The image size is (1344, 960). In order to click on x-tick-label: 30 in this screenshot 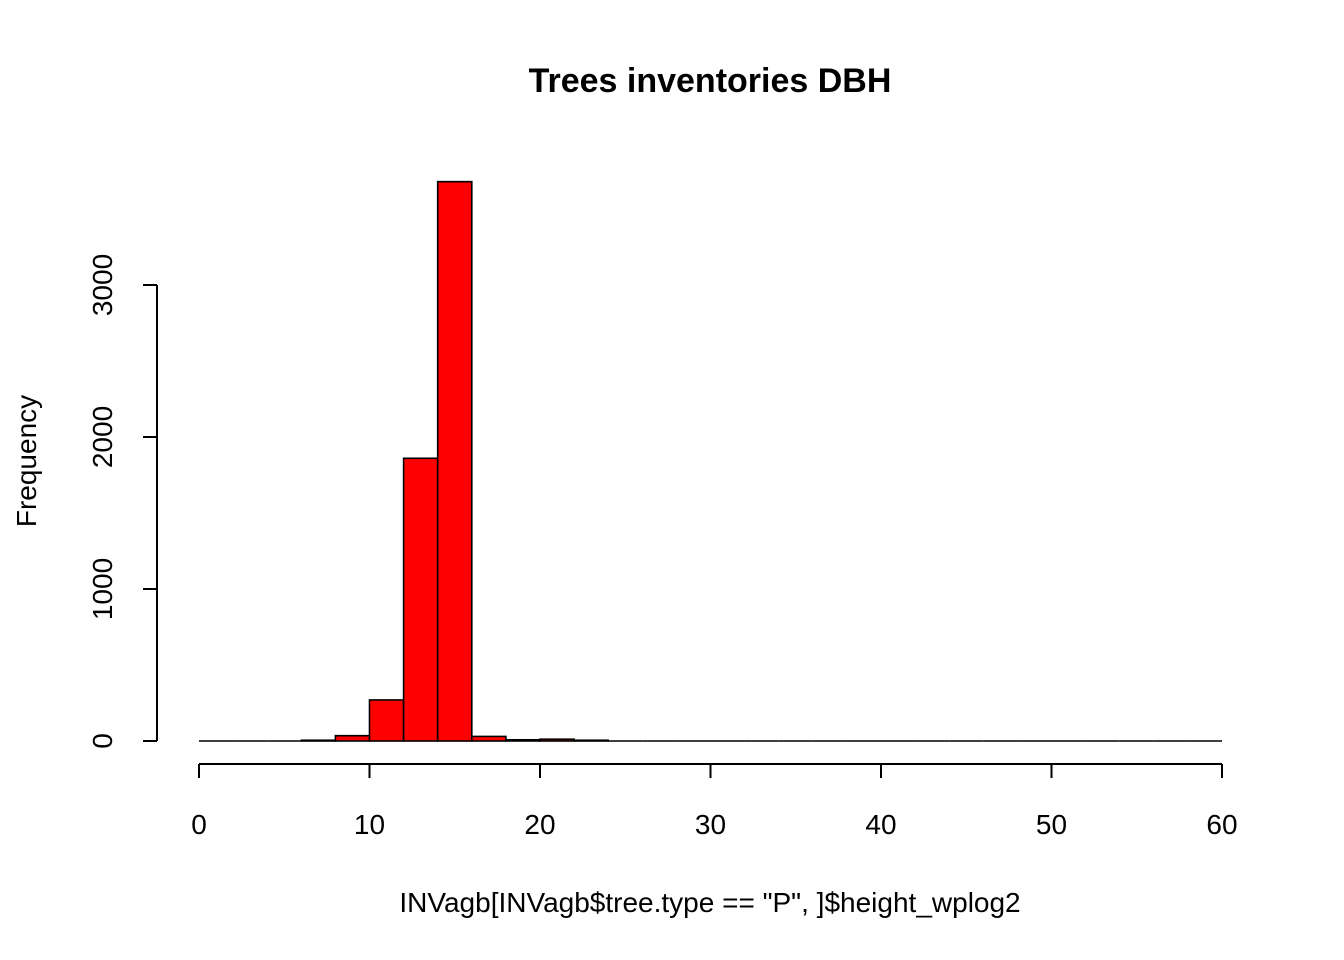, I will do `click(710, 824)`.